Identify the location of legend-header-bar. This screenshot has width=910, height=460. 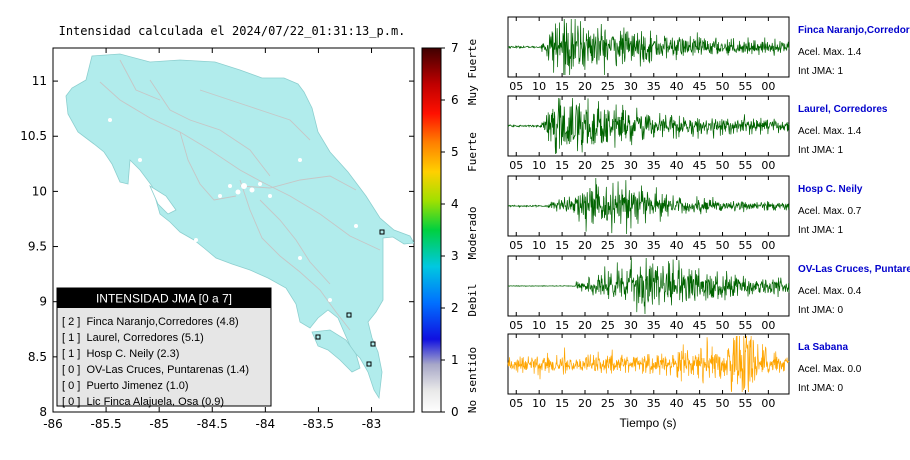
(164, 298).